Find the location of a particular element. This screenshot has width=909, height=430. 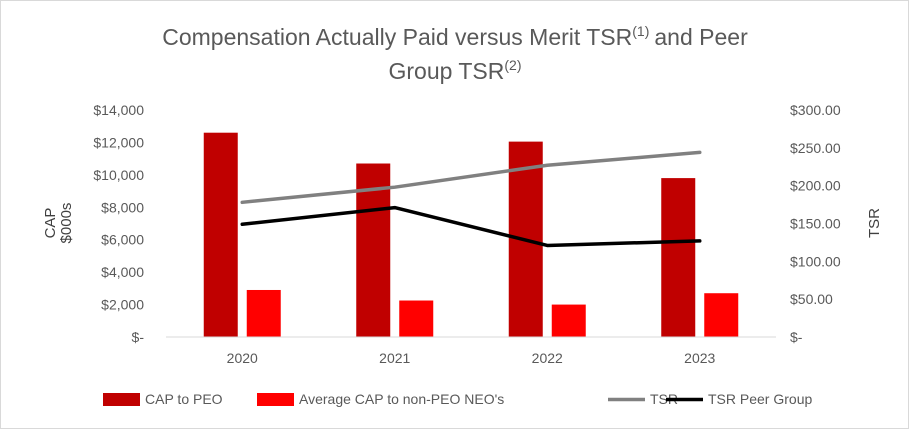

bar-series-0-2021 is located at coordinates (373, 250).